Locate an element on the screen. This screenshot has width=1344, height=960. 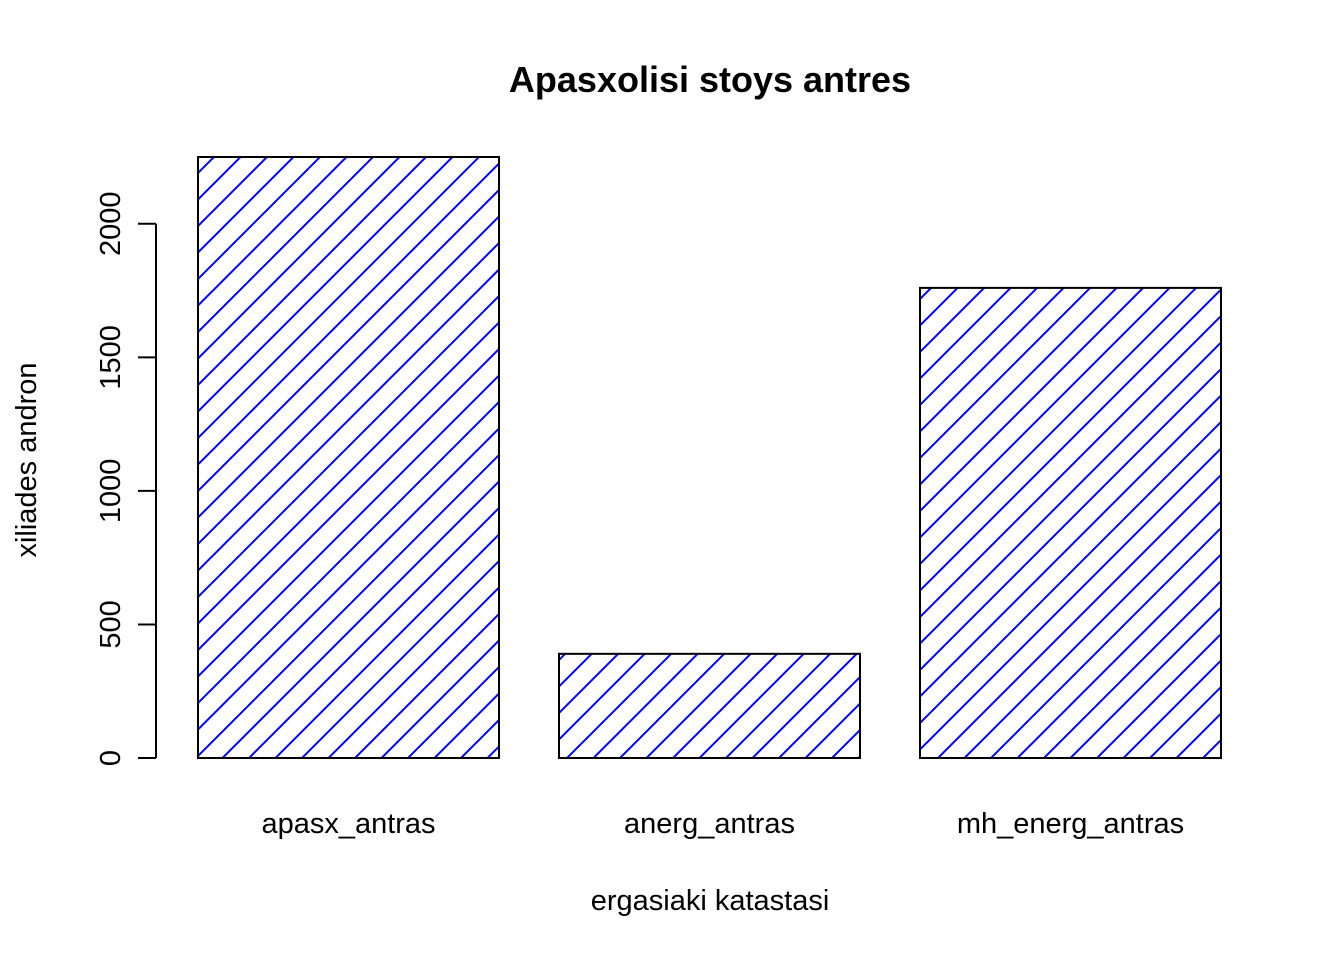
x-tick-label: mh_energ_antras is located at coordinates (1070, 824).